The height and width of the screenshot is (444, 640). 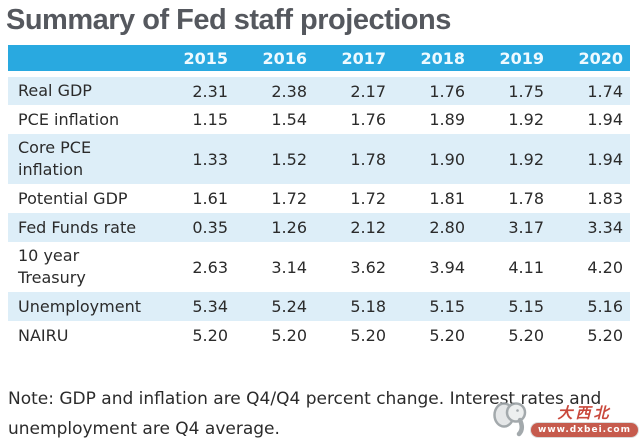 I want to click on cell-value: 3.62, so click(x=368, y=267).